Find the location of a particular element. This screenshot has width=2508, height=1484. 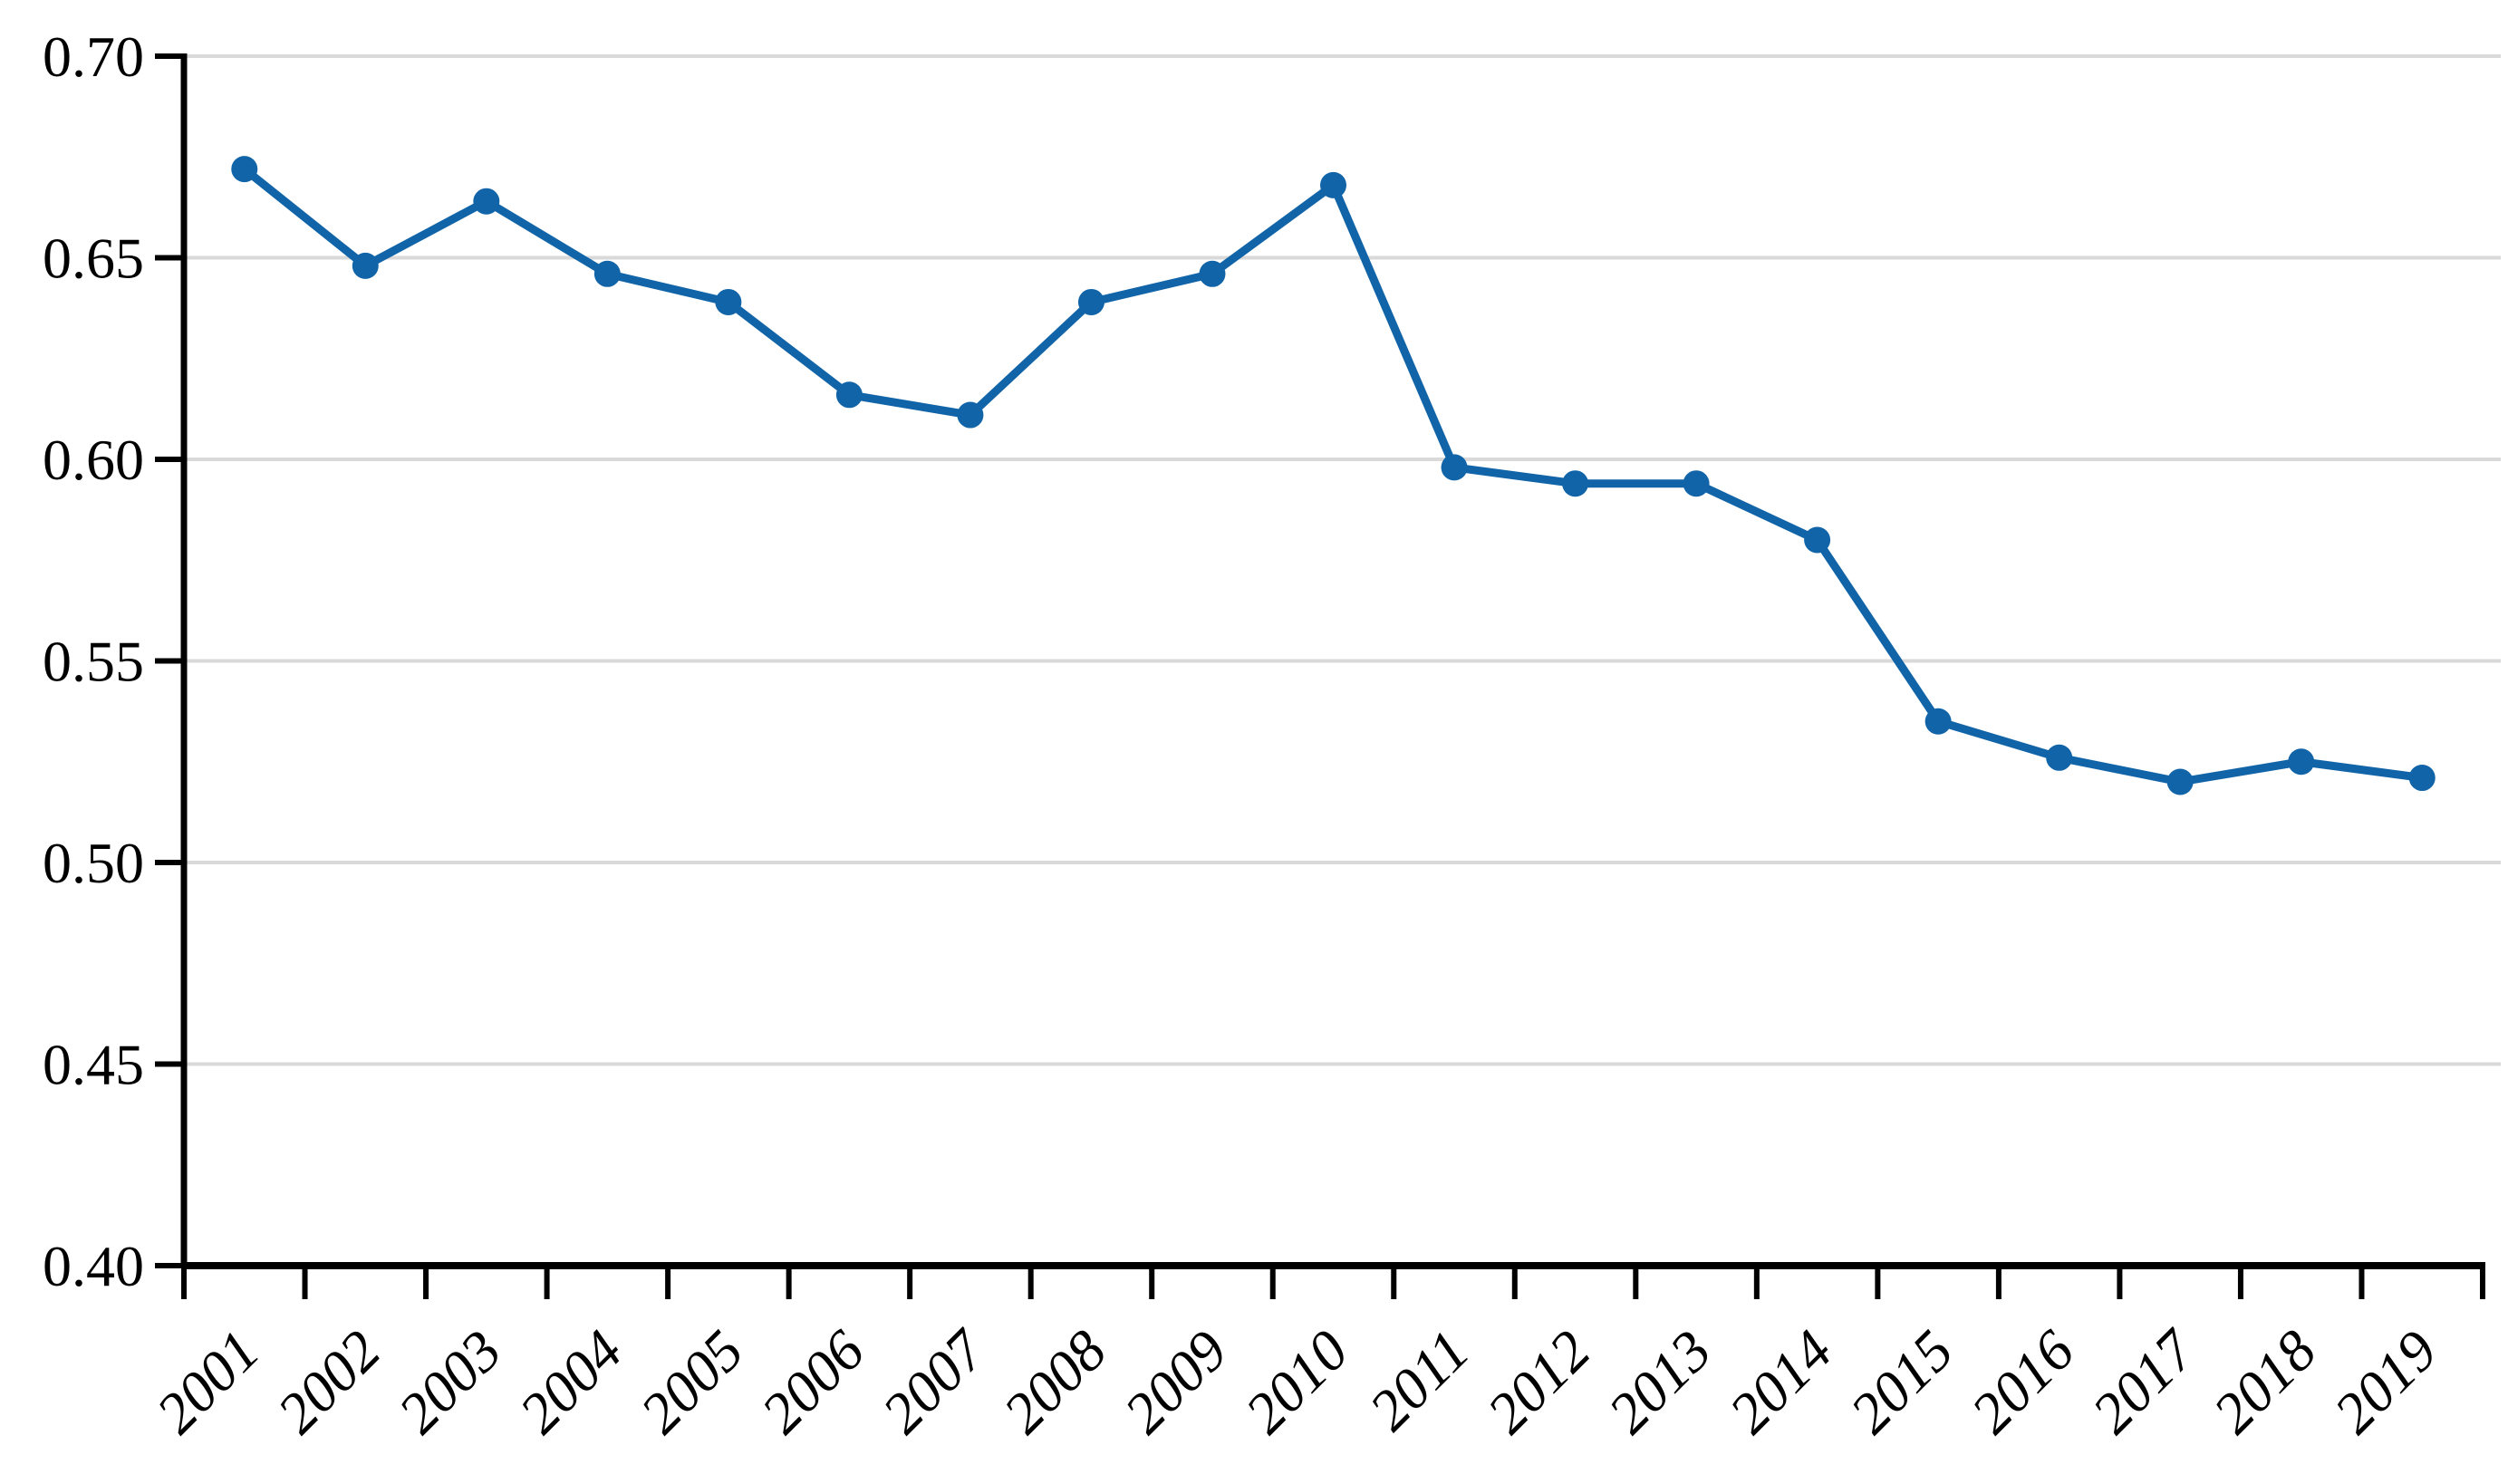

x-axis-tick-label: 2019 is located at coordinates (2385, 1382).